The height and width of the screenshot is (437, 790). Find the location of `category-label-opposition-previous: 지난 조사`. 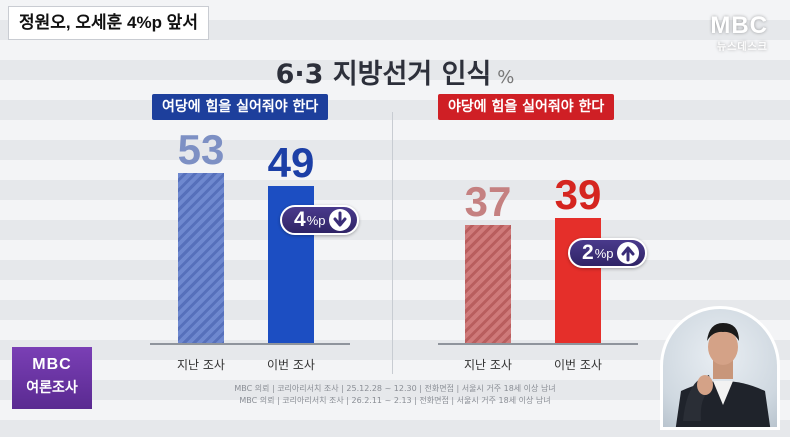

category-label-opposition-previous: 지난 조사 is located at coordinates (488, 365).